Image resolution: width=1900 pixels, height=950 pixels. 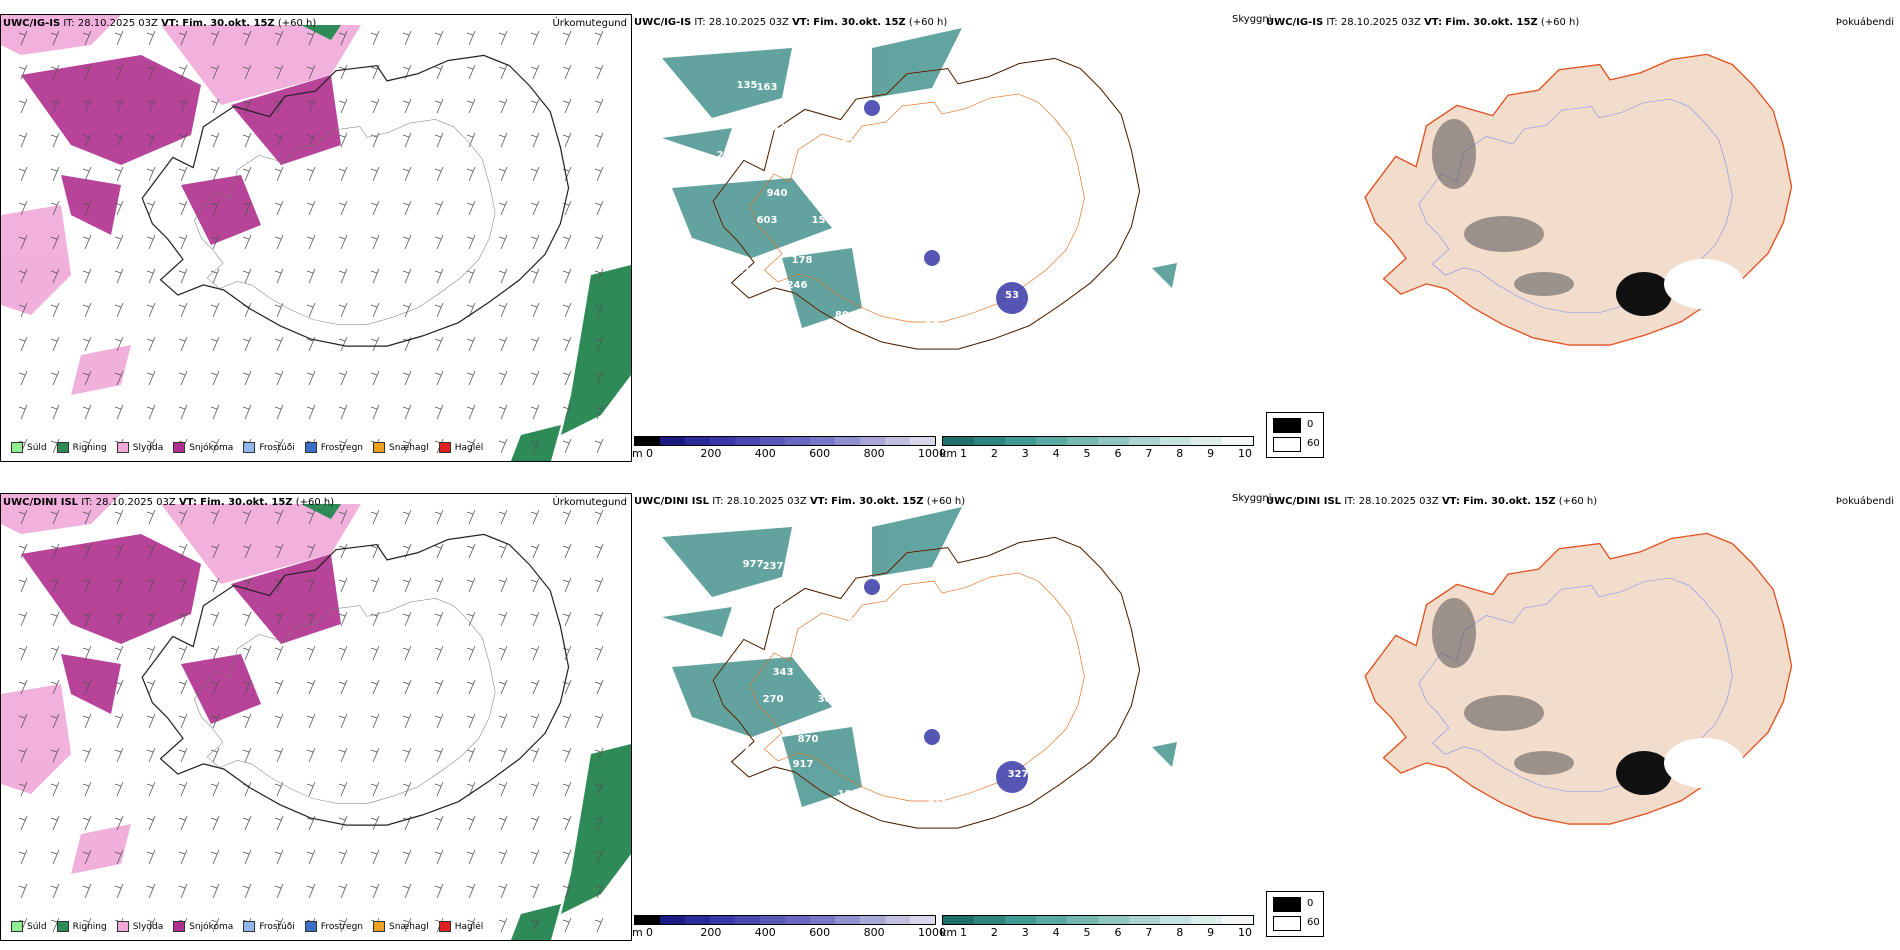 I want to click on scale-tick-label: 1000, so click(x=932, y=932).